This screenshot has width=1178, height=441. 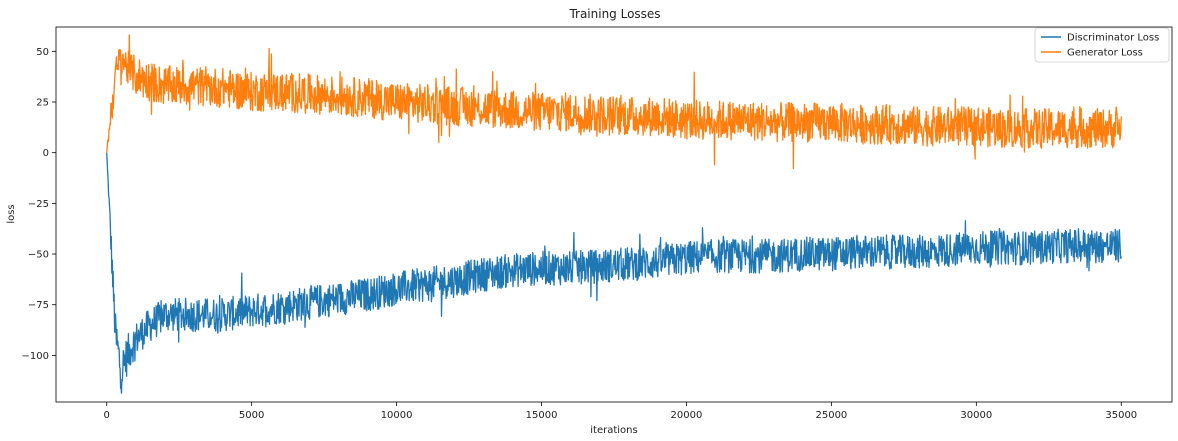 I want to click on x-tick-label: 10000, so click(x=397, y=415).